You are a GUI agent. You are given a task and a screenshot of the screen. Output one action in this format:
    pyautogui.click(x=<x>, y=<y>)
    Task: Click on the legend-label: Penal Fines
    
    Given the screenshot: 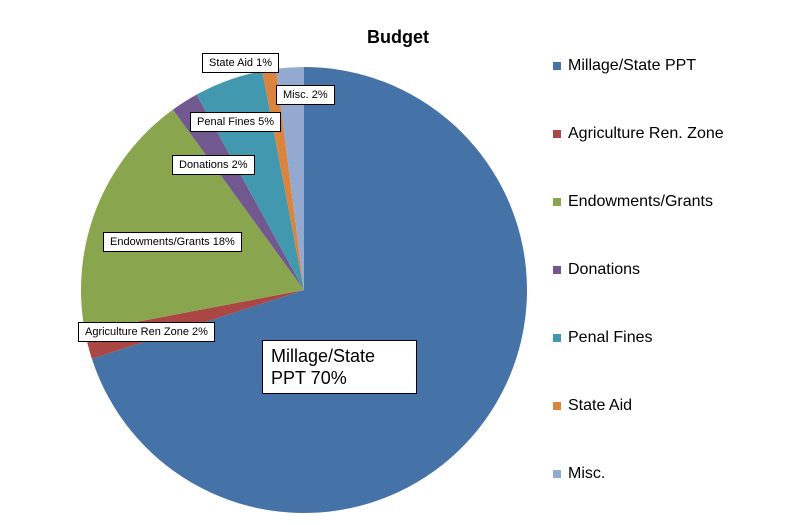 What is the action you would take?
    pyautogui.click(x=610, y=337)
    